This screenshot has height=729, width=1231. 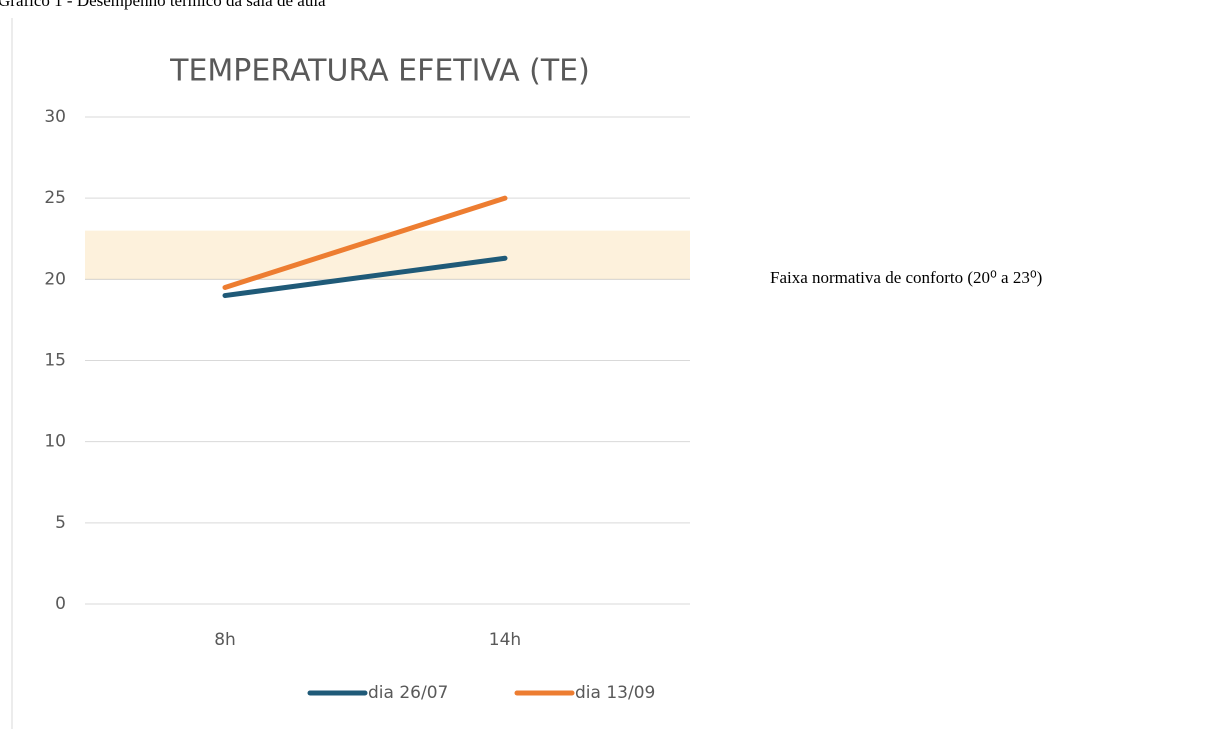 What do you see at coordinates (615, 693) in the screenshot?
I see `legend-label: dia 13/09` at bounding box center [615, 693].